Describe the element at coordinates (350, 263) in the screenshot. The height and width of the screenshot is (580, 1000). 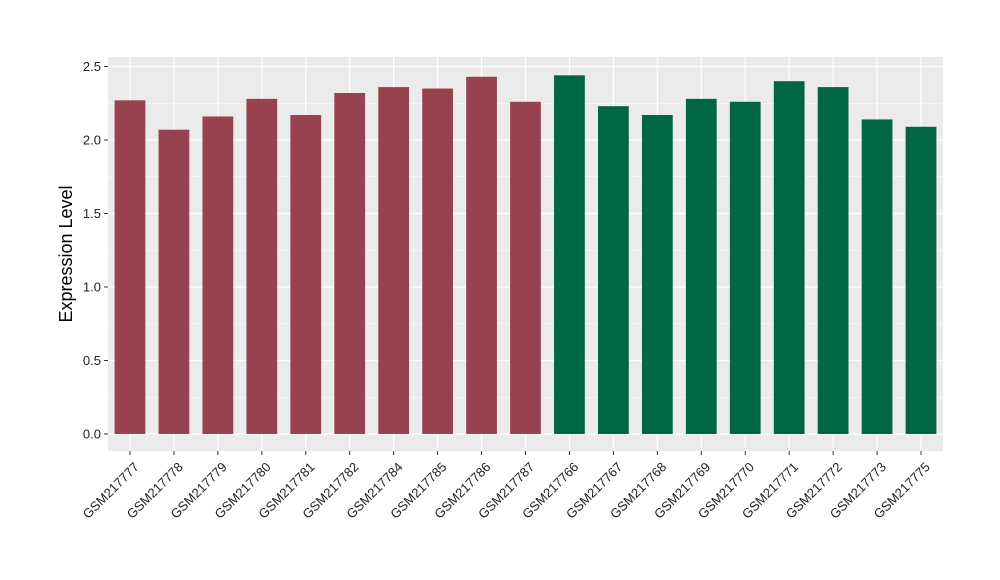
I see `bar-GSM217782` at that location.